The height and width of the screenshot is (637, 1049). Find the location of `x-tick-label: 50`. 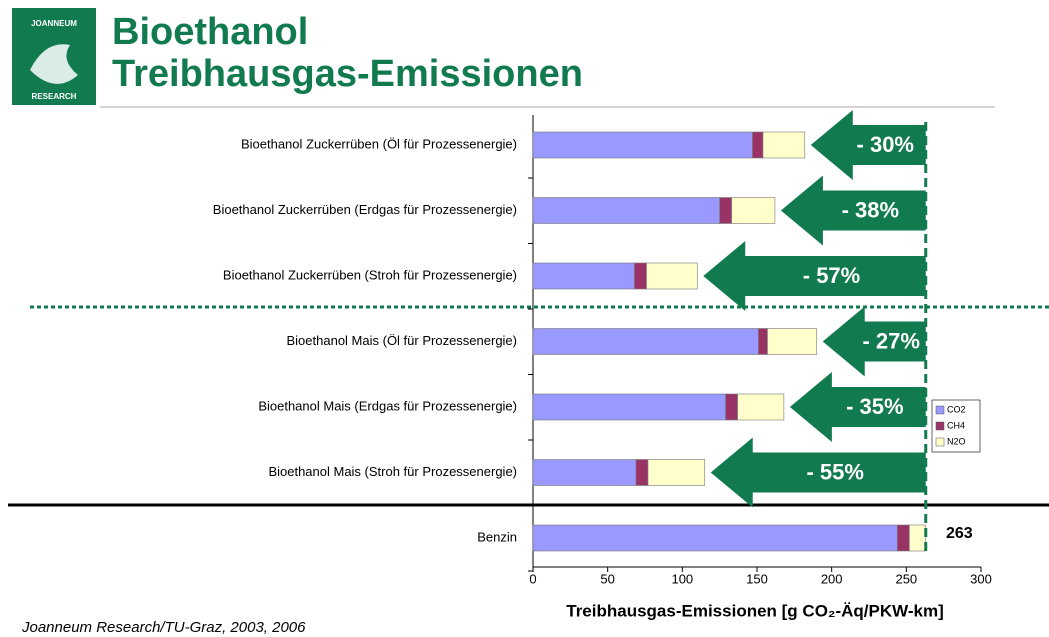

x-tick-label: 50 is located at coordinates (607, 578).